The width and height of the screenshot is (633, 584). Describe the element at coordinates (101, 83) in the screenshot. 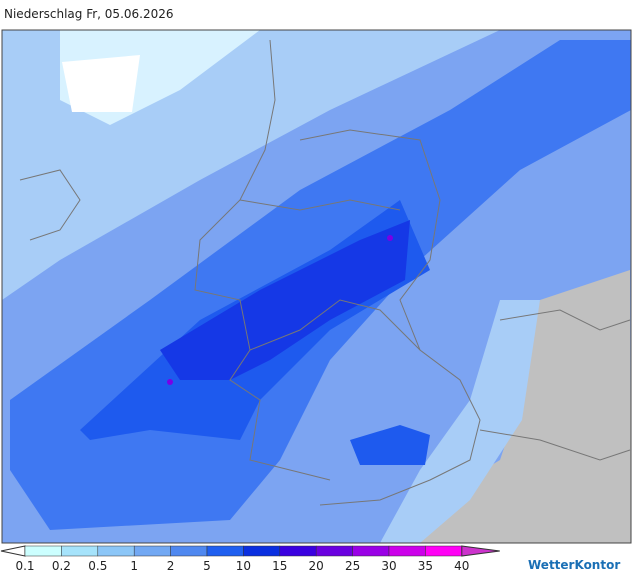

I see `dry-area` at that location.